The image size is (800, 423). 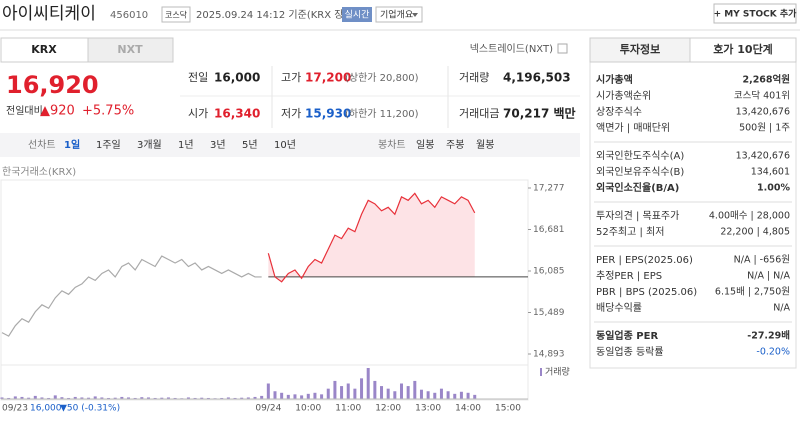 What do you see at coordinates (90, 409) in the screenshot?
I see `prev-change: ▼50 (-0.31%)` at bounding box center [90, 409].